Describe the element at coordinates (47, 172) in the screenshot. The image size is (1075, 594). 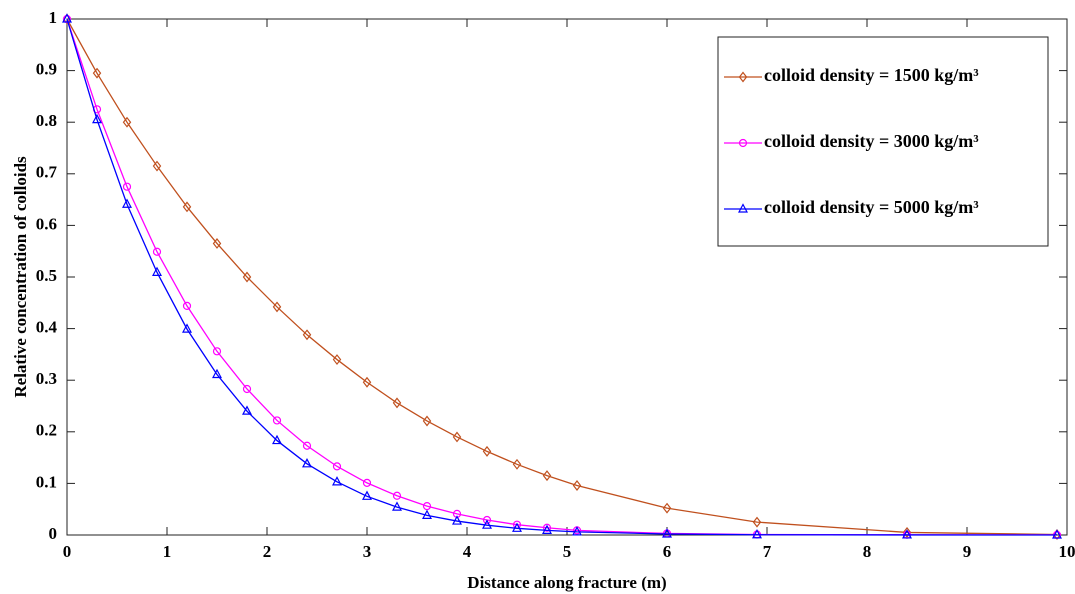
I see `y-tick-label: 0.7` at that location.